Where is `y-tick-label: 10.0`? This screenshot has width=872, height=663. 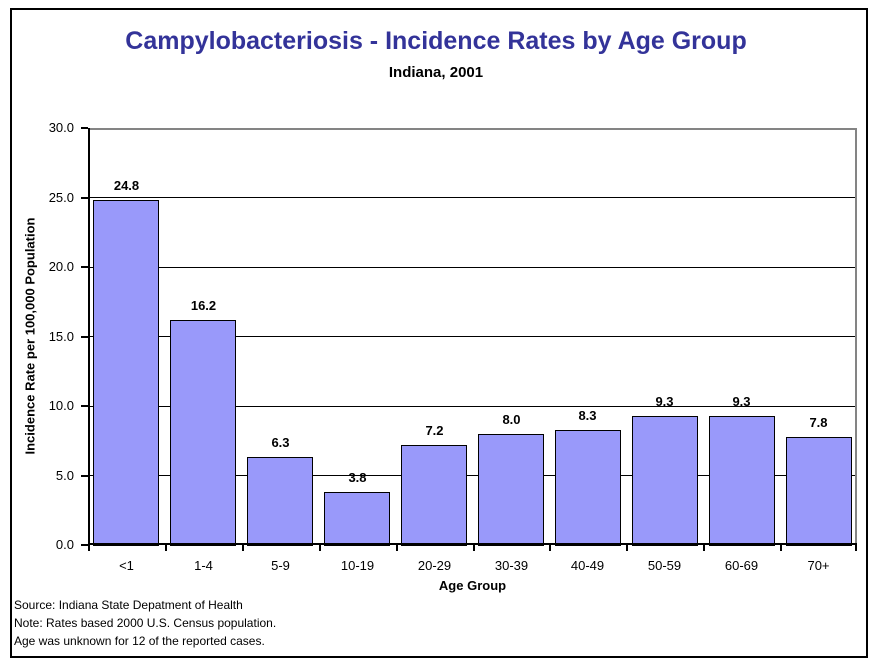
y-tick-label: 10.0 is located at coordinates (61, 405).